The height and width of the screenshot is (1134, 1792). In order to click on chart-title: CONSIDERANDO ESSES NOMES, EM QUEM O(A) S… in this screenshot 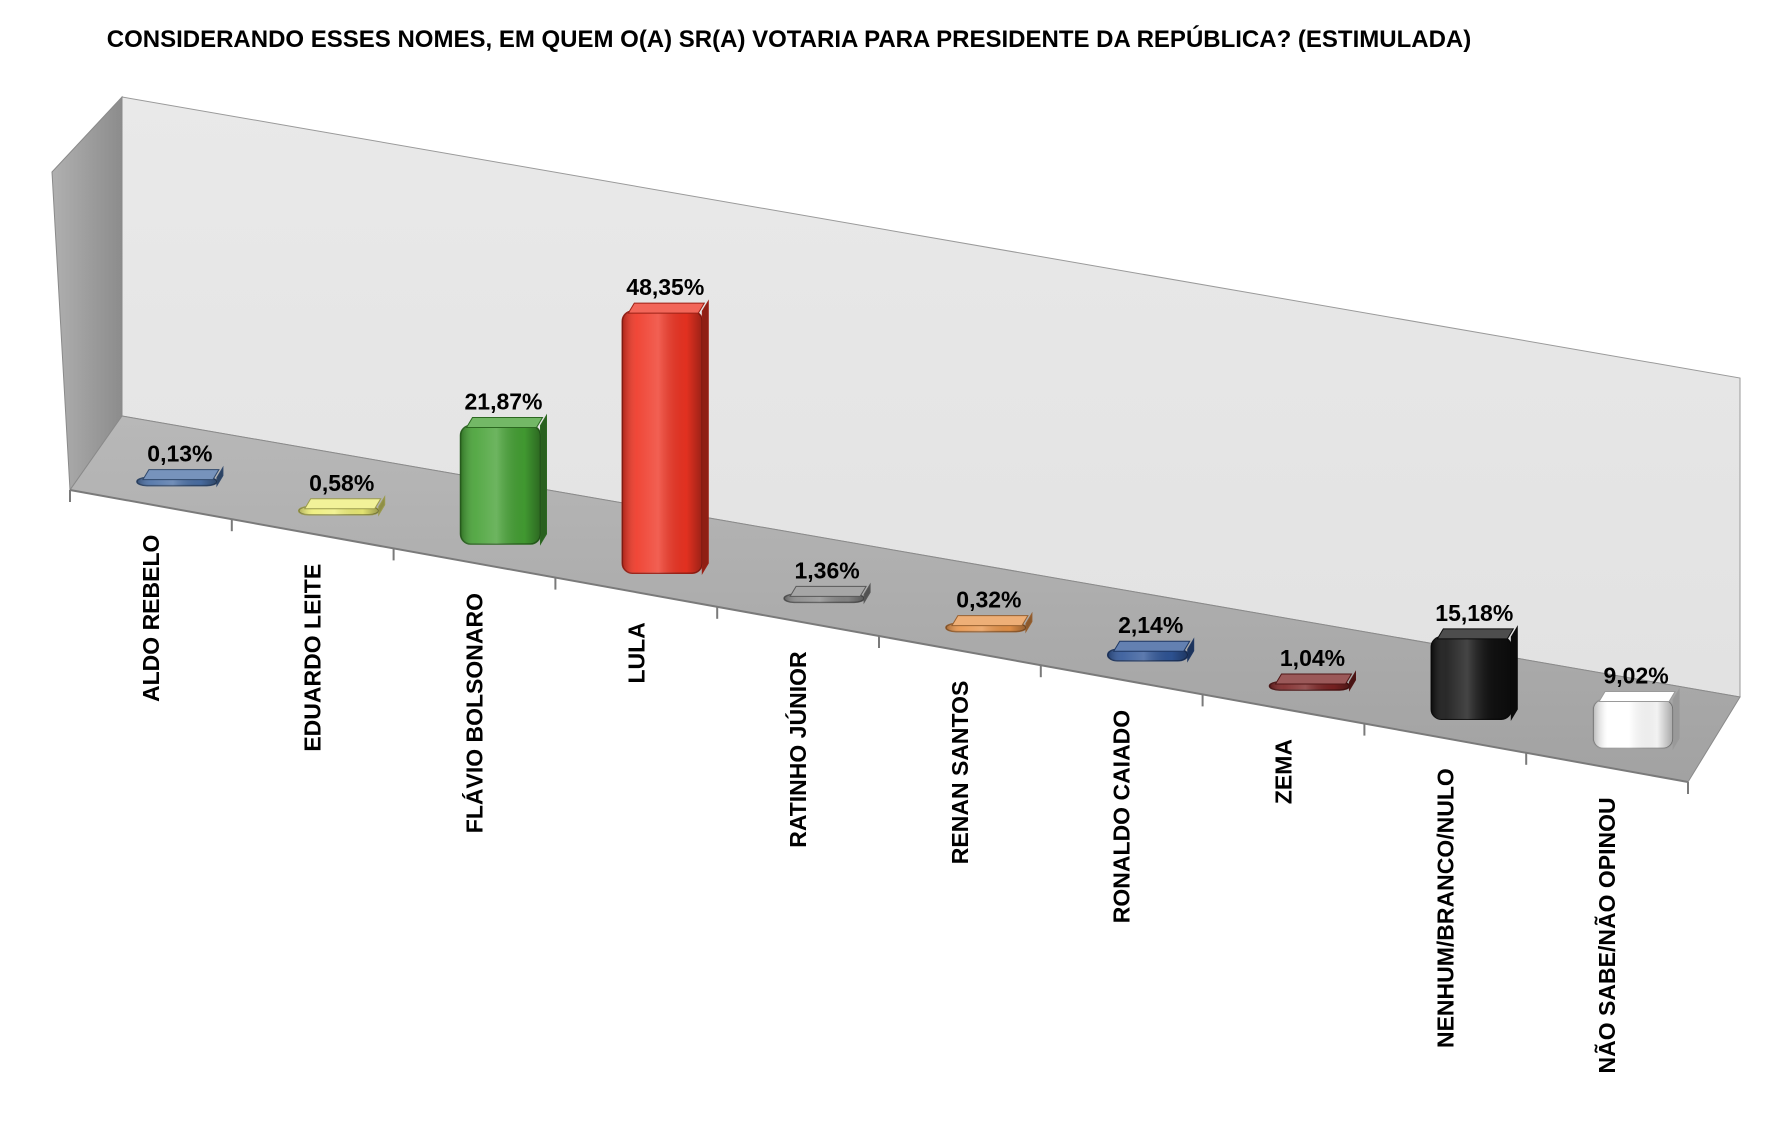, I will do `click(789, 39)`.